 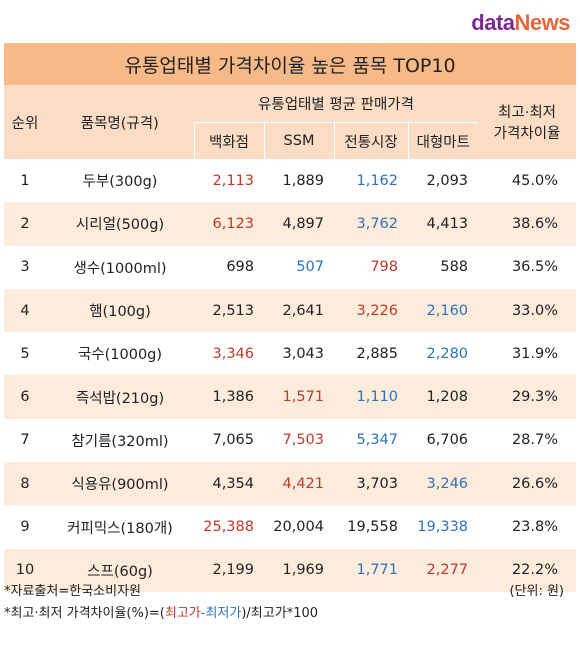 I want to click on cell-mart: 4,413, so click(x=443, y=224).